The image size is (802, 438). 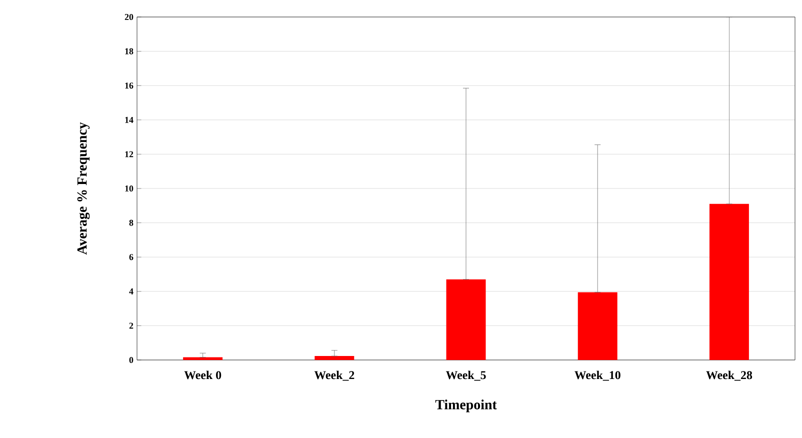 What do you see at coordinates (129, 51) in the screenshot?
I see `y-tick-label: 18` at bounding box center [129, 51].